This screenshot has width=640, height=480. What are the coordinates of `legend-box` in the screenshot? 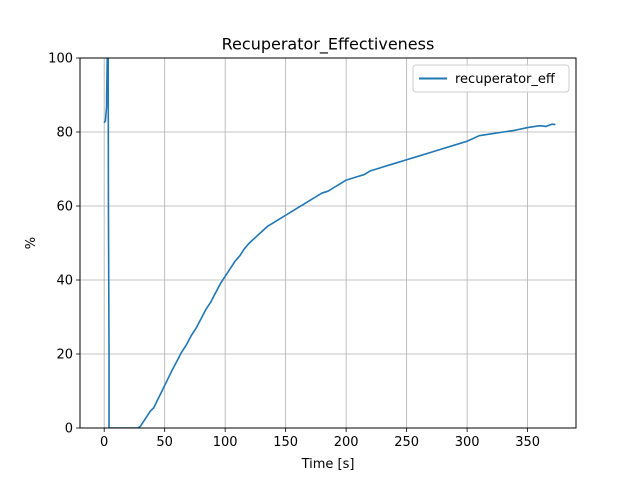 It's located at (491, 78).